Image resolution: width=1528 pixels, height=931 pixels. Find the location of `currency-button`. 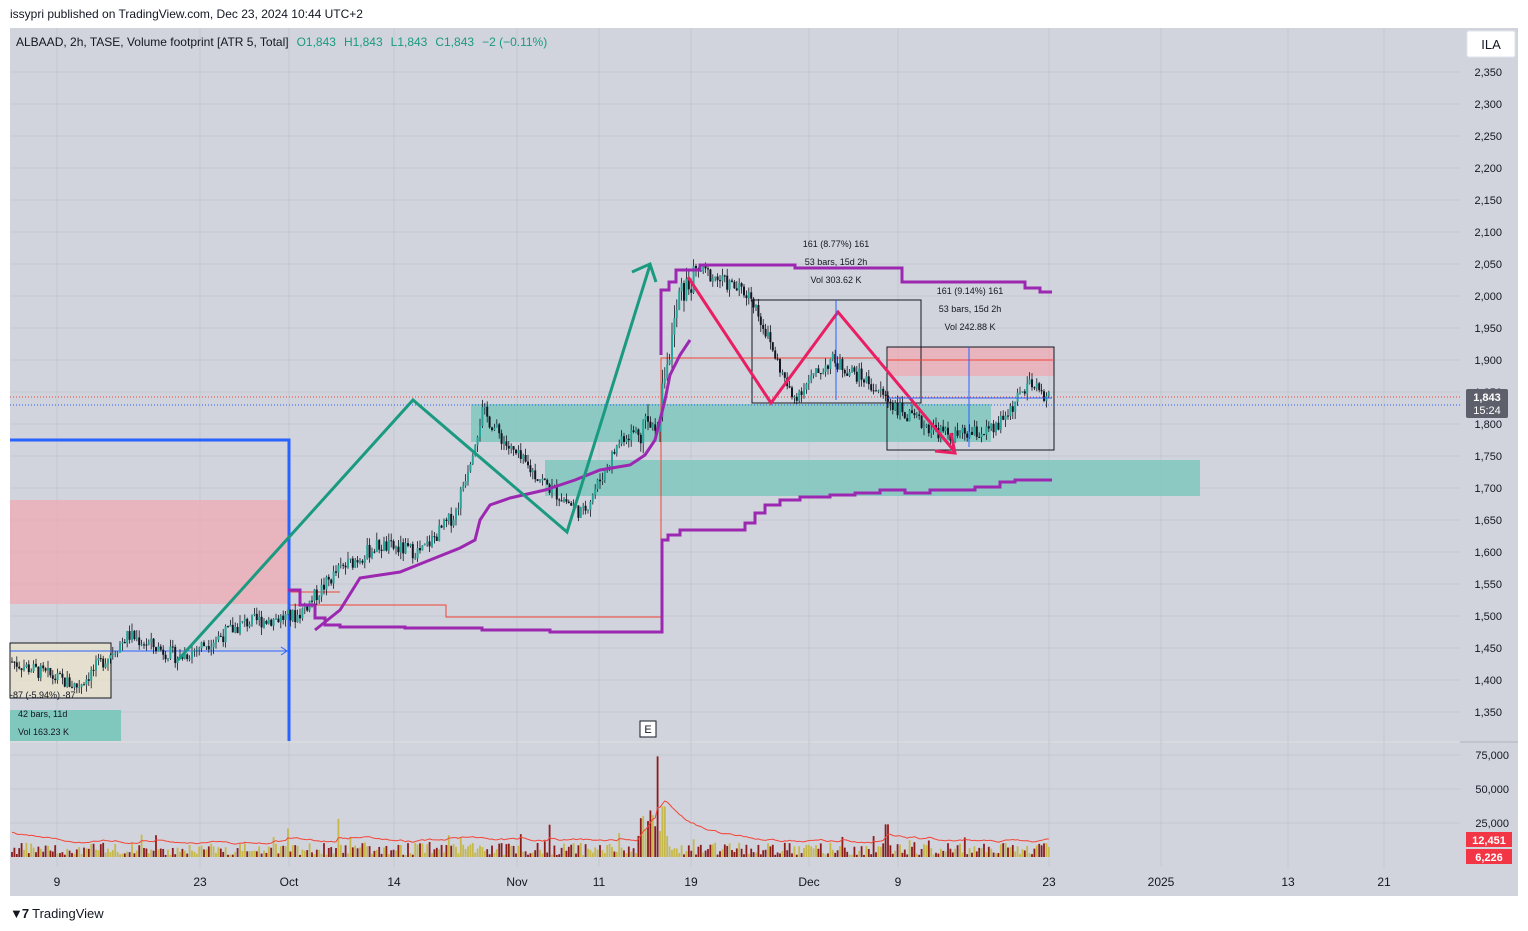

currency-button is located at coordinates (1491, 44).